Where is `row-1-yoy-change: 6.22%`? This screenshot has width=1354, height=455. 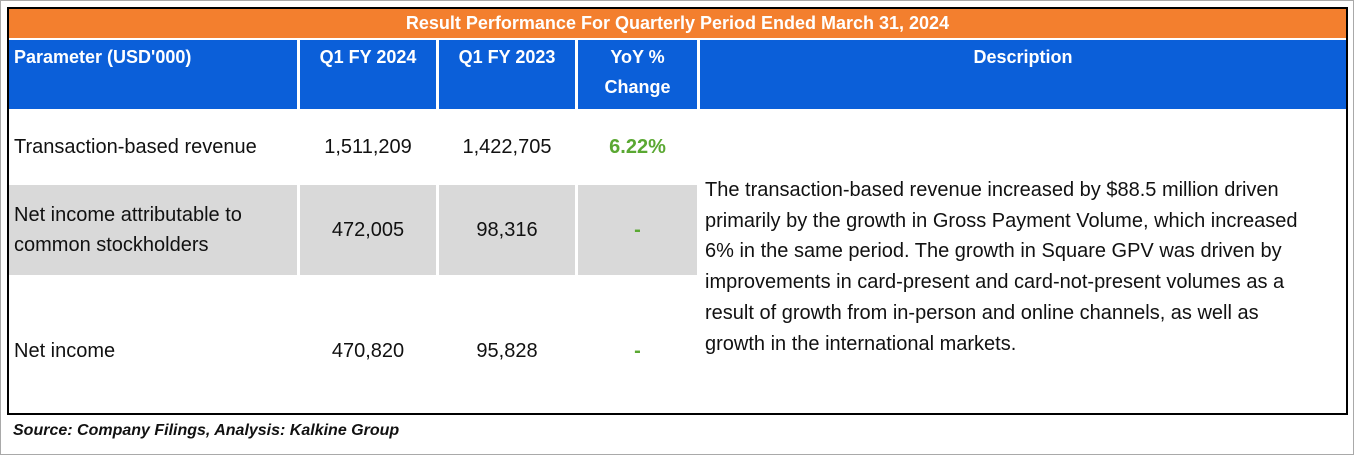 row-1-yoy-change: 6.22% is located at coordinates (637, 147).